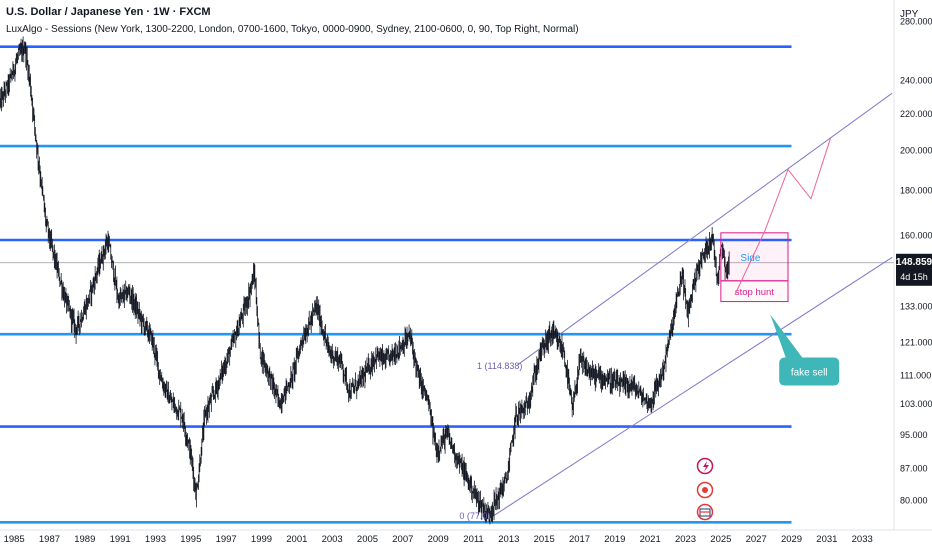 The height and width of the screenshot is (550, 932). Describe the element at coordinates (914, 277) in the screenshot. I see `price-badge-countdown: 4d 15h` at that location.